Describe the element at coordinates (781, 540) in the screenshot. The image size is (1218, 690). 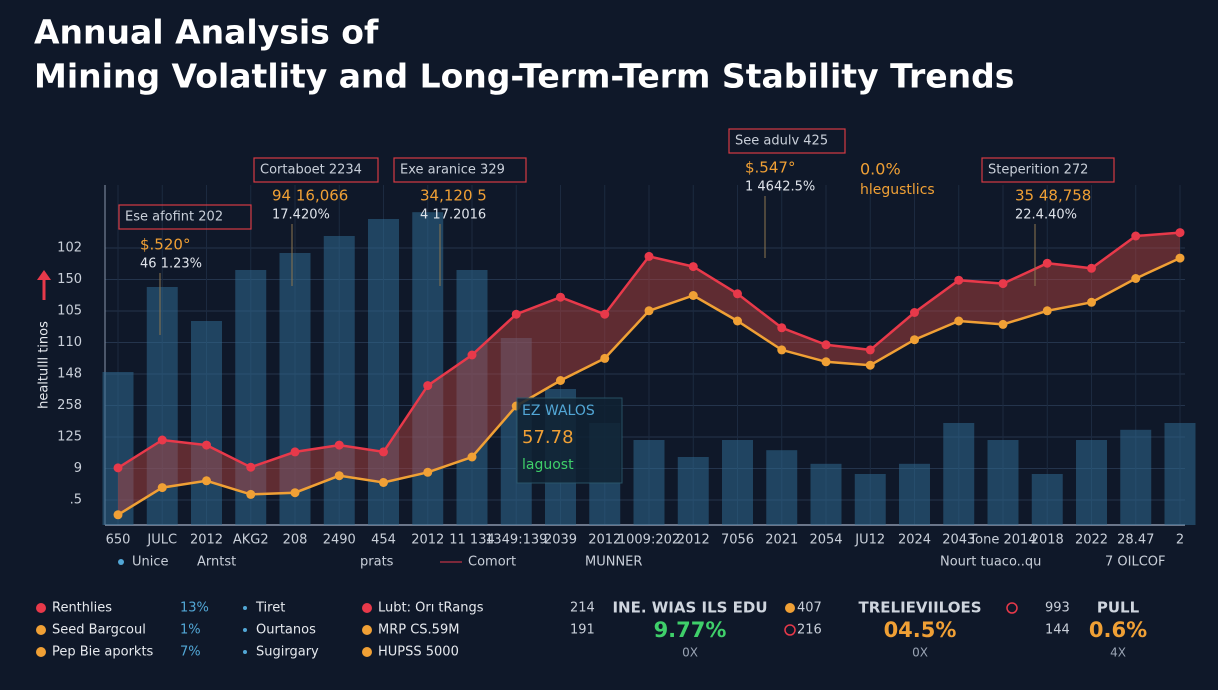
I see `x-tick-label: 2021` at that location.